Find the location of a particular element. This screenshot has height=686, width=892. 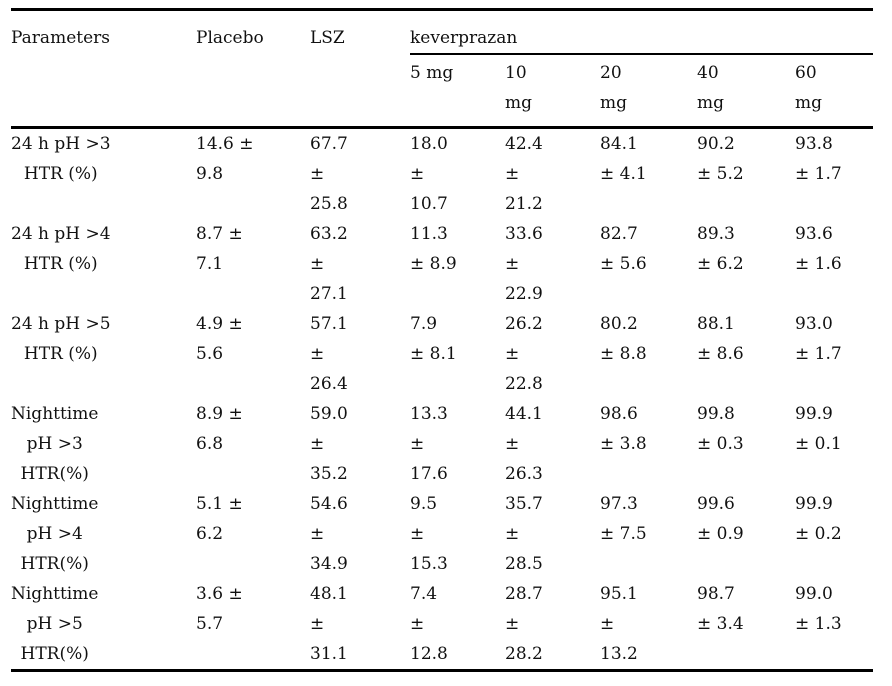

value-cell-20mg: 98.6 ± 3.8 is located at coordinates (623, 429).